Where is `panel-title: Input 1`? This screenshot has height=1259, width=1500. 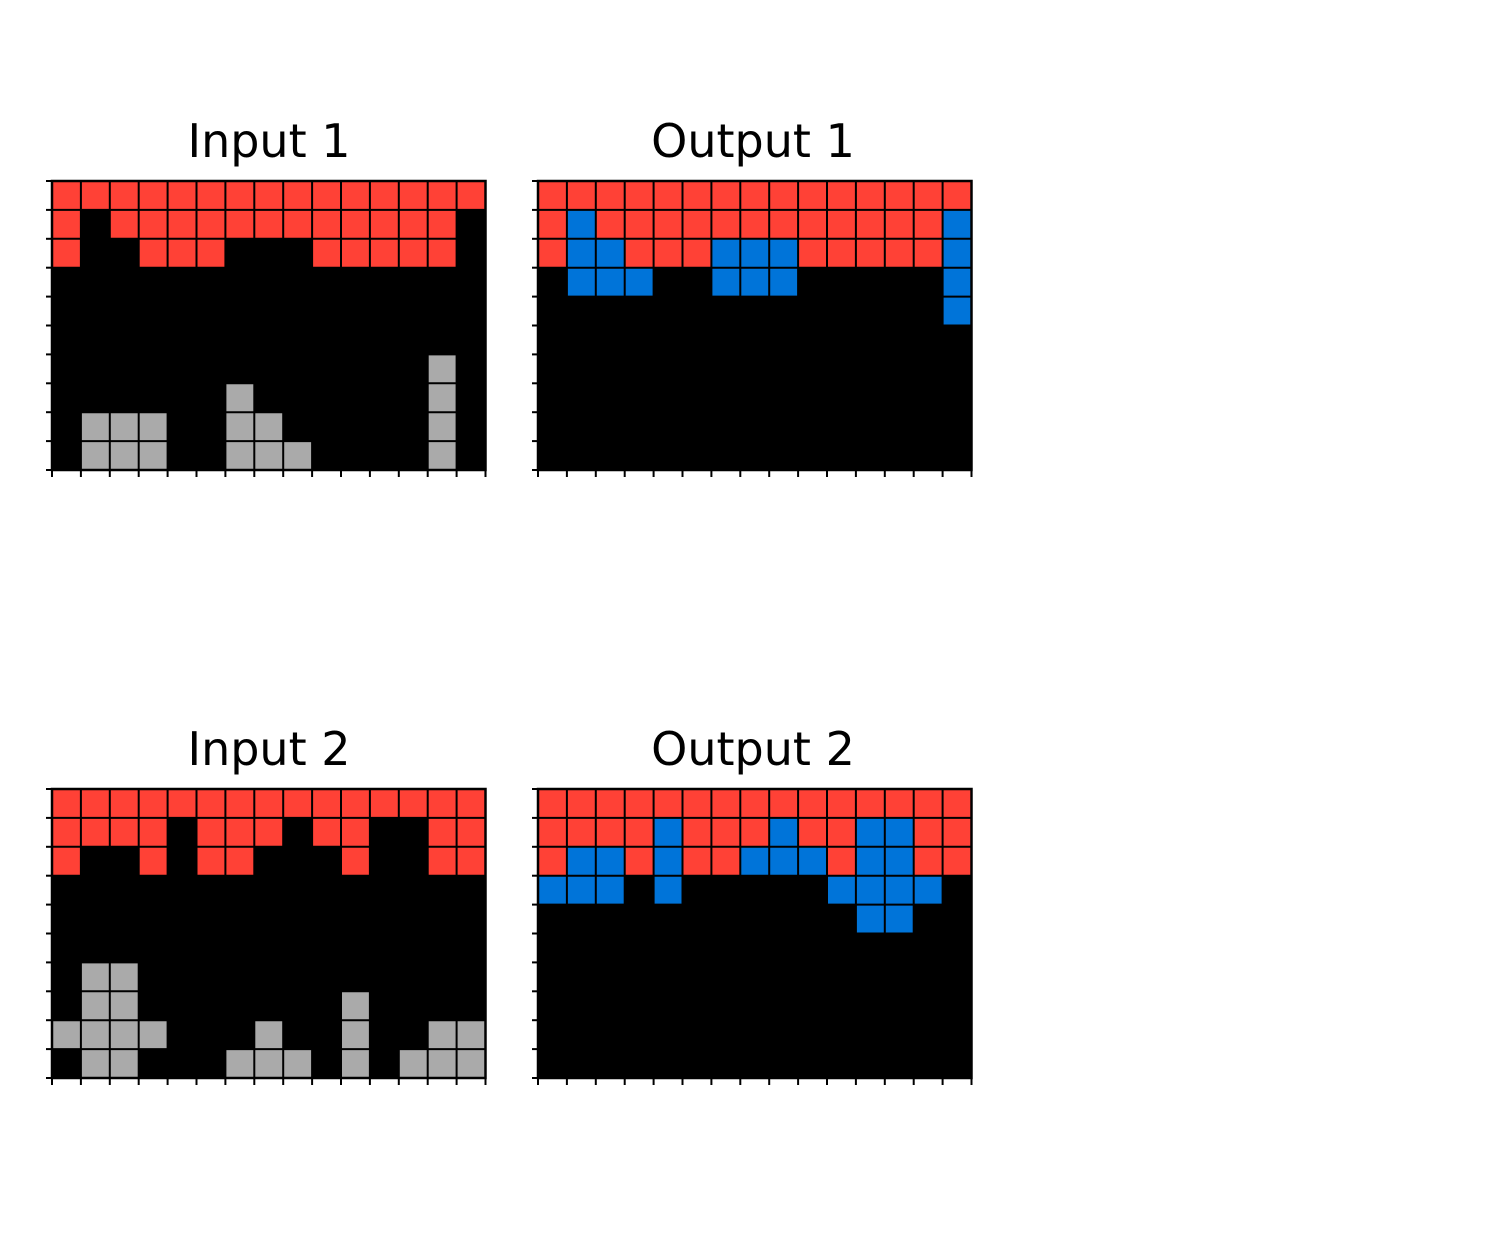 panel-title: Input 1 is located at coordinates (269, 141).